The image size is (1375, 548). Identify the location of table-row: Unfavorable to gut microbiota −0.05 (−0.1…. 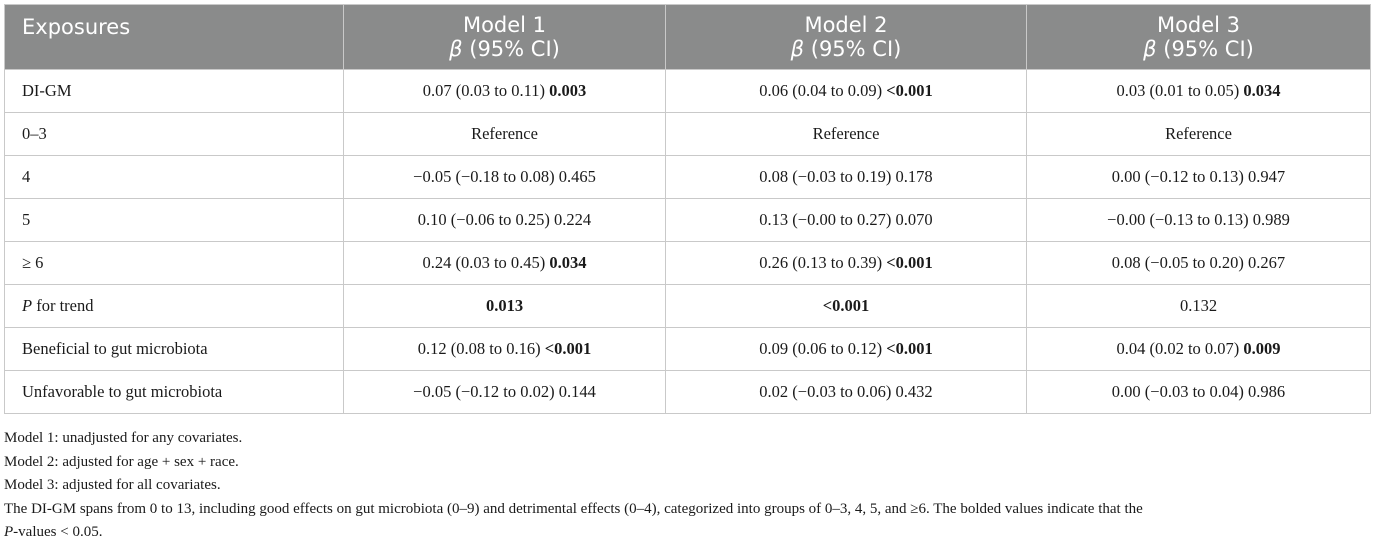
(687, 392).